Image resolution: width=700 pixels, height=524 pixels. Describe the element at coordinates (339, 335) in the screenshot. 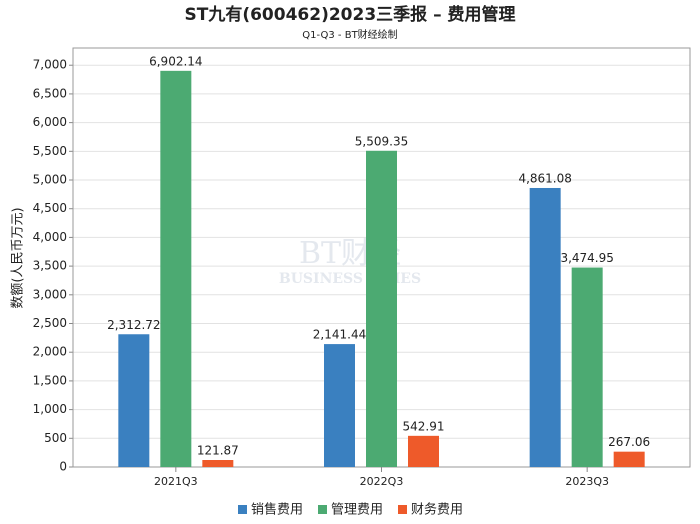

I see `value-label: 2,141.44` at that location.